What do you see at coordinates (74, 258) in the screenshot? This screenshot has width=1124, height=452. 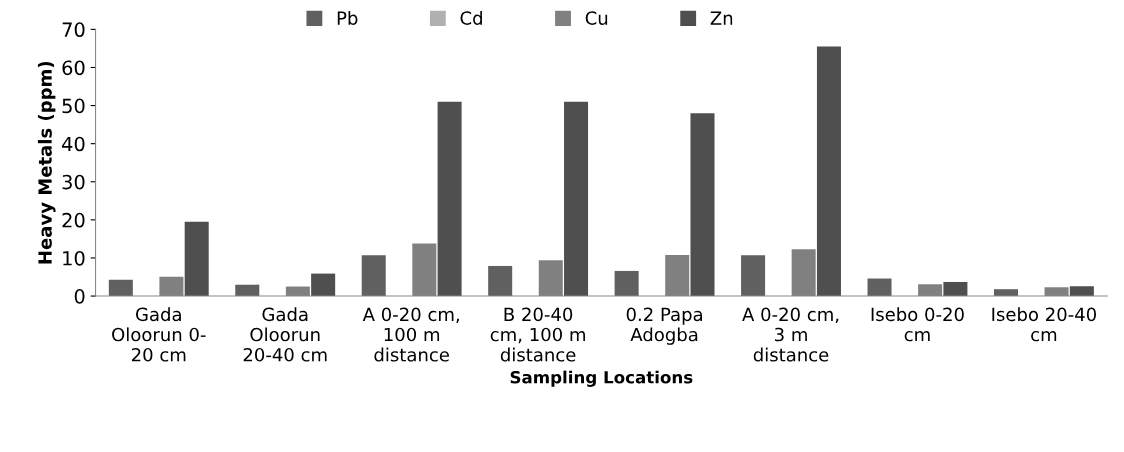 I see `y-tick-label: 10` at bounding box center [74, 258].